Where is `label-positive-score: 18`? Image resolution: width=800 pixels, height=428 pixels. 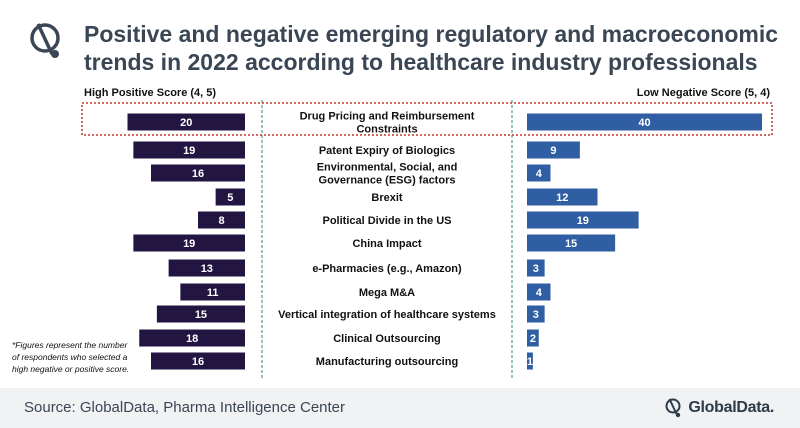 label-positive-score: 18 is located at coordinates (192, 339).